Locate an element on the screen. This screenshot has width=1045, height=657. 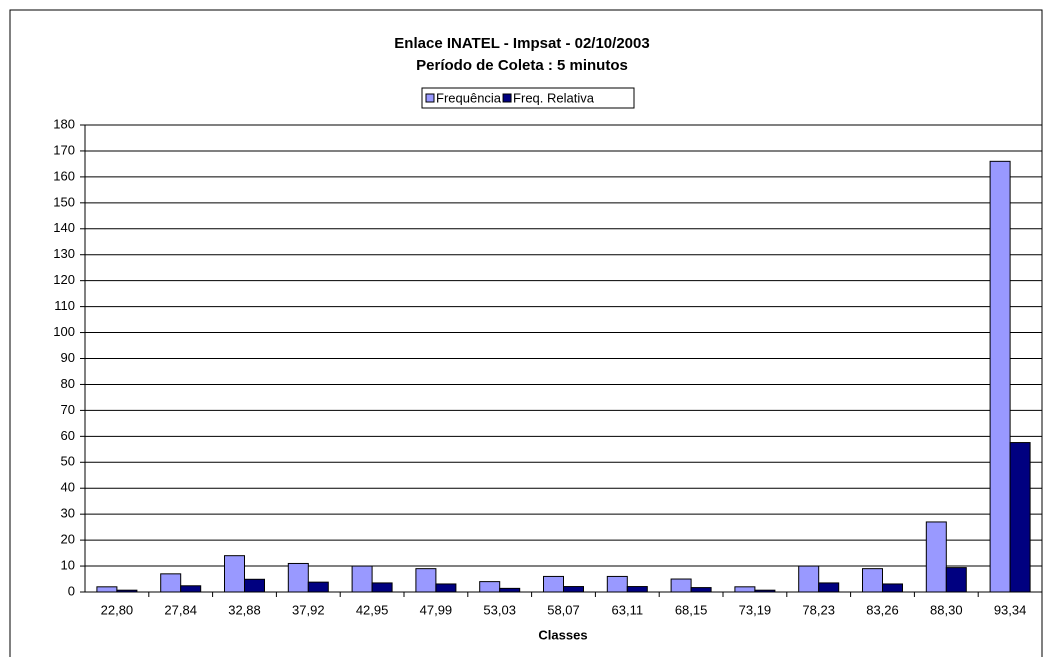
x-tick-label: 27,84 is located at coordinates (180, 609).